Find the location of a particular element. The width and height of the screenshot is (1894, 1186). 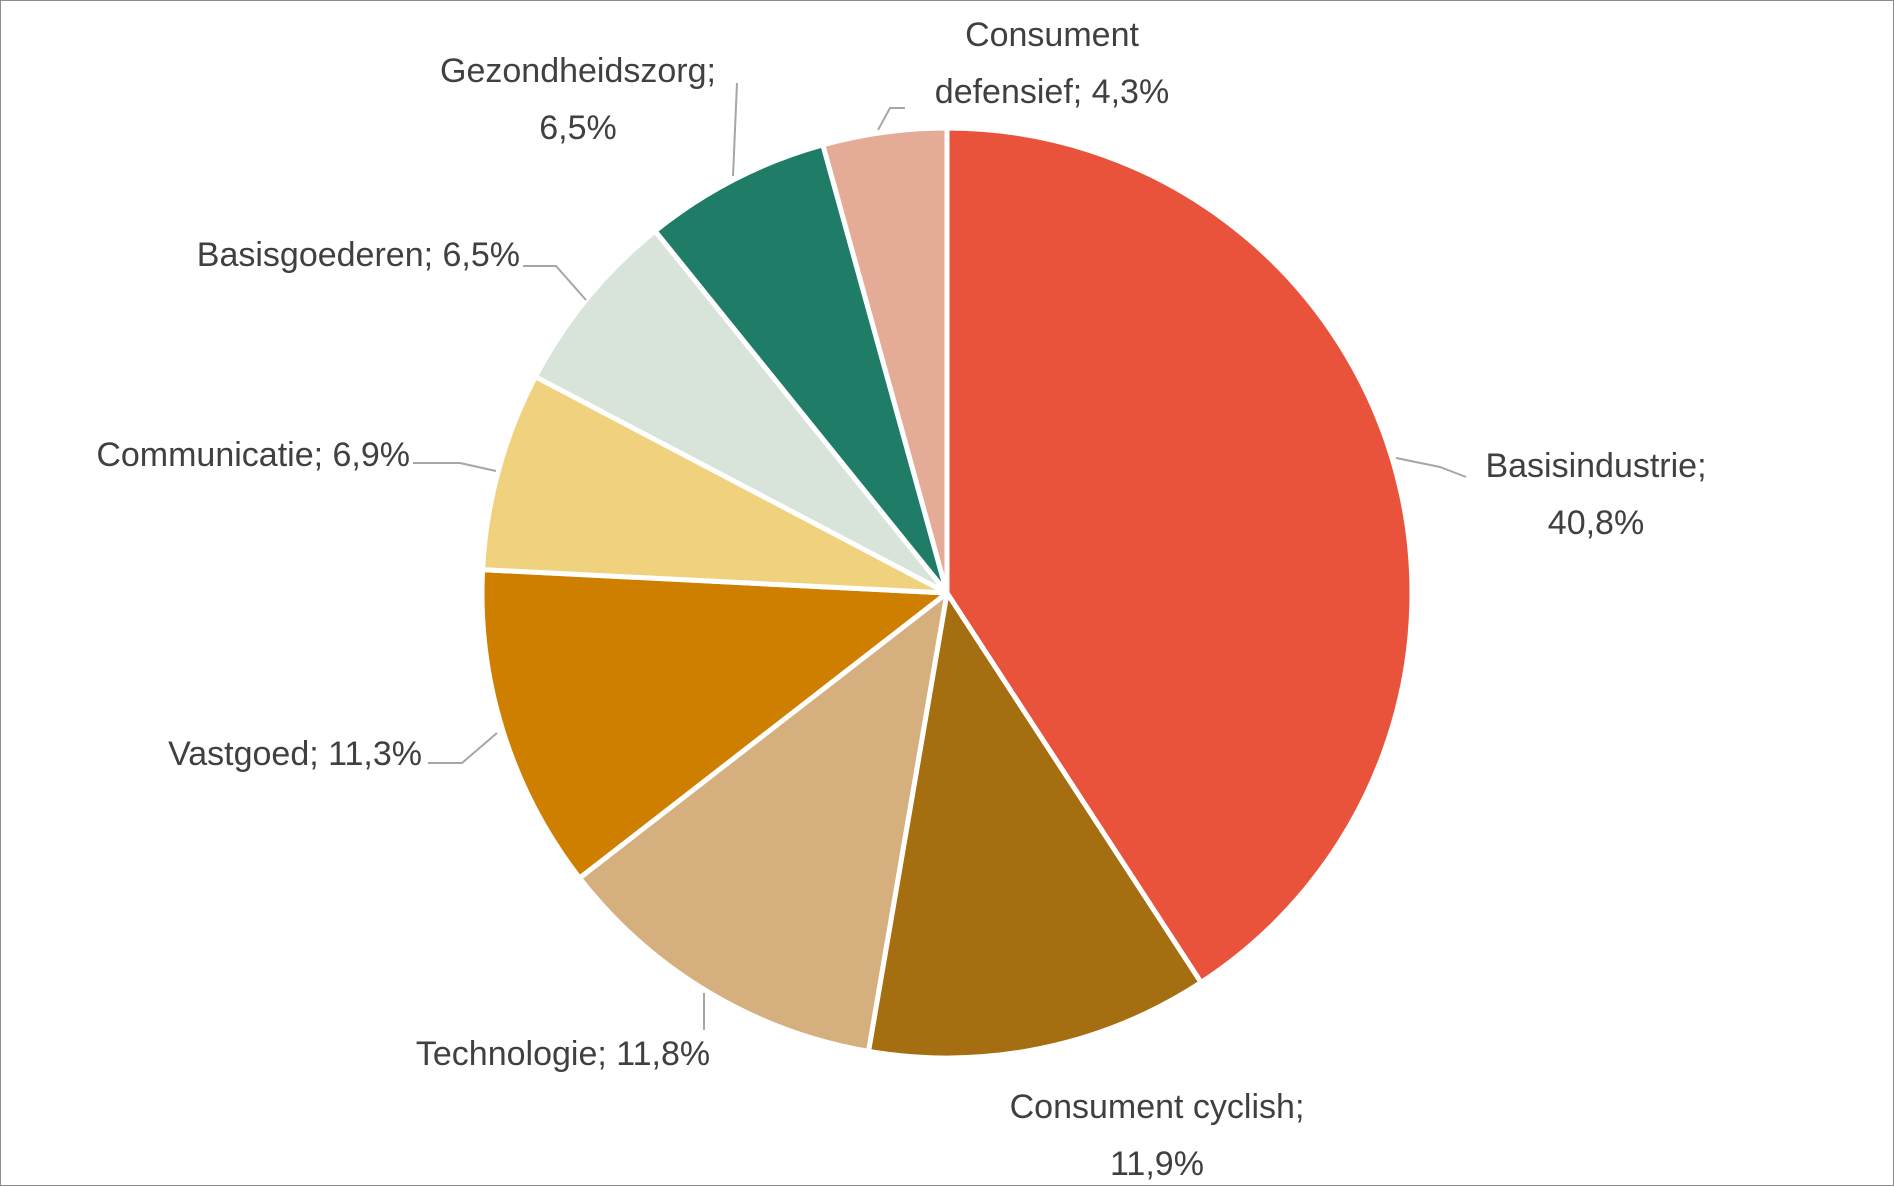

data-label-communicatie: Communicatie; 6,9% is located at coordinates (253, 455).